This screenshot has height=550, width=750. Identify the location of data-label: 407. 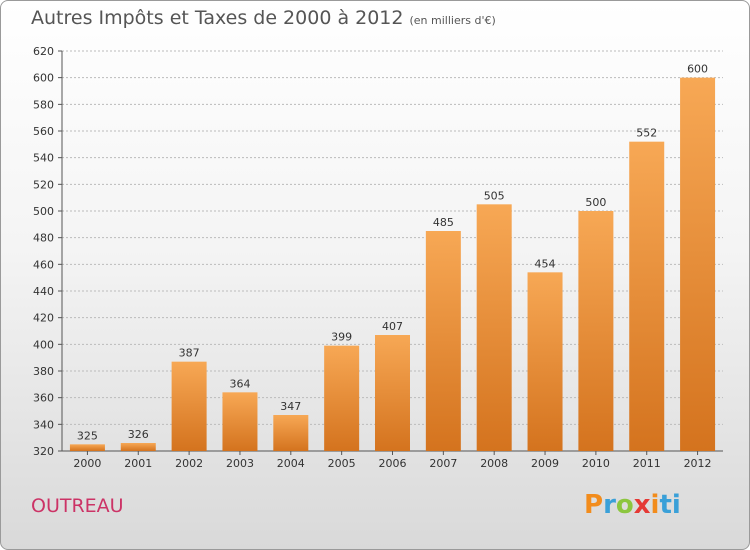
(392, 326).